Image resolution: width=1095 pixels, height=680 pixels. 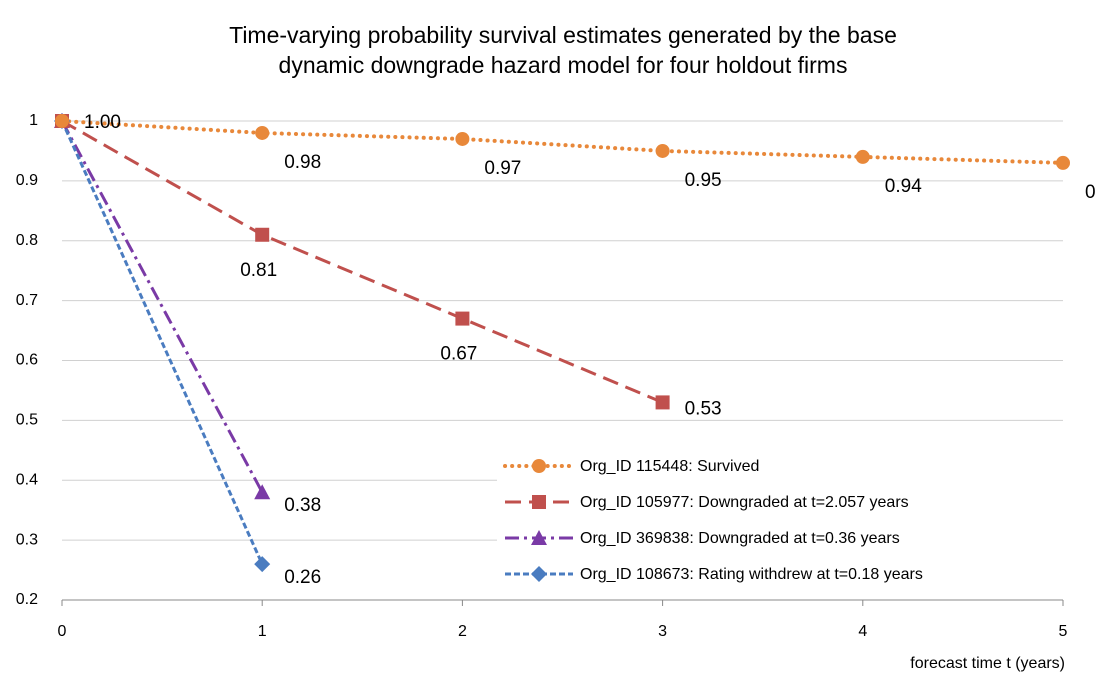 What do you see at coordinates (987, 663) in the screenshot?
I see `x-axis-label: forecast time t (years)` at bounding box center [987, 663].